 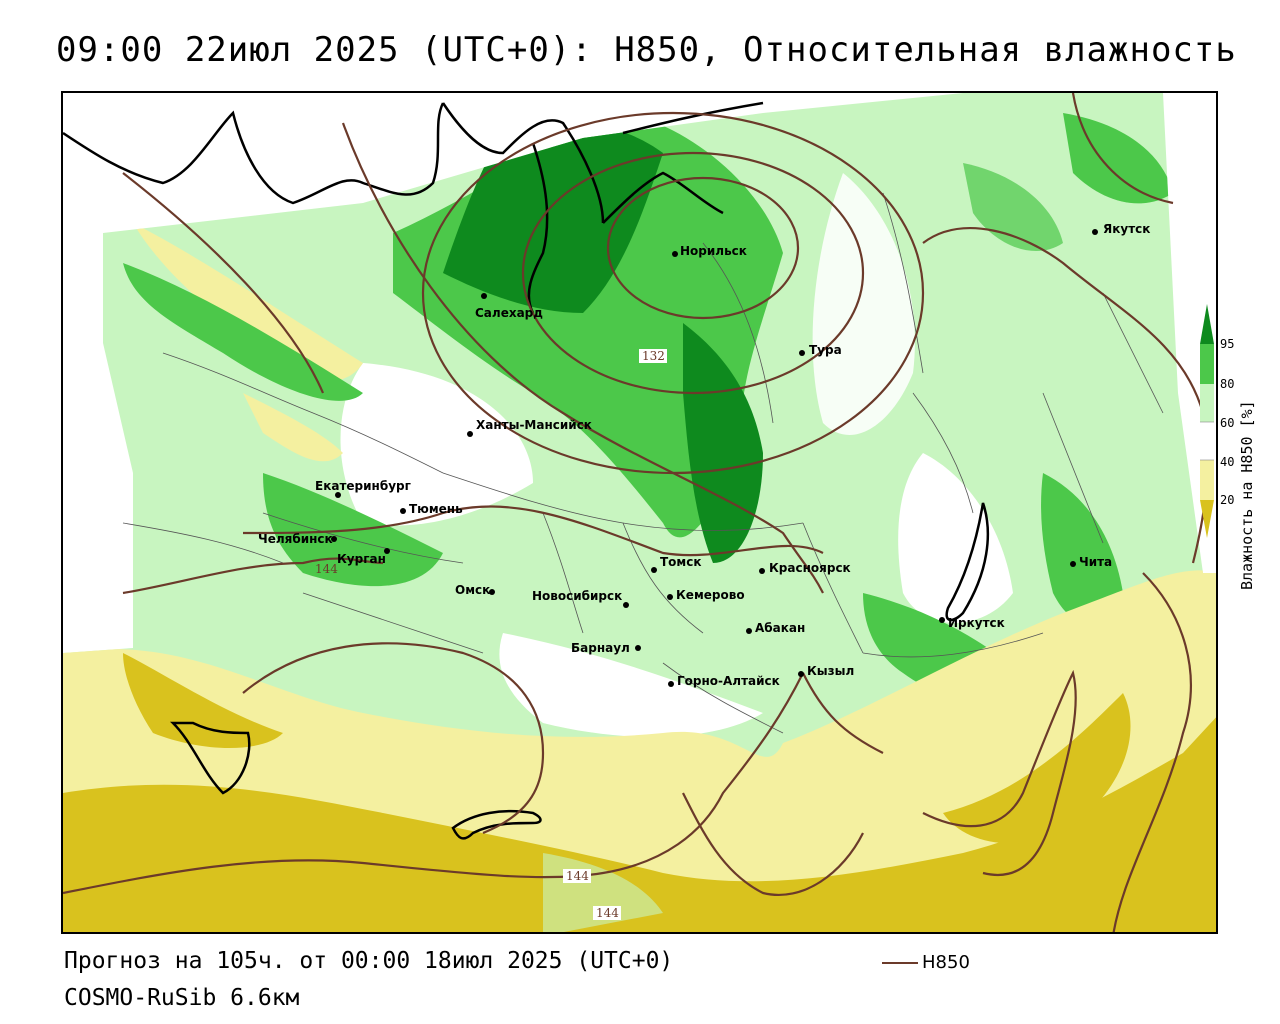 I want to click on svg-text: Омск, so click(x=472, y=590).